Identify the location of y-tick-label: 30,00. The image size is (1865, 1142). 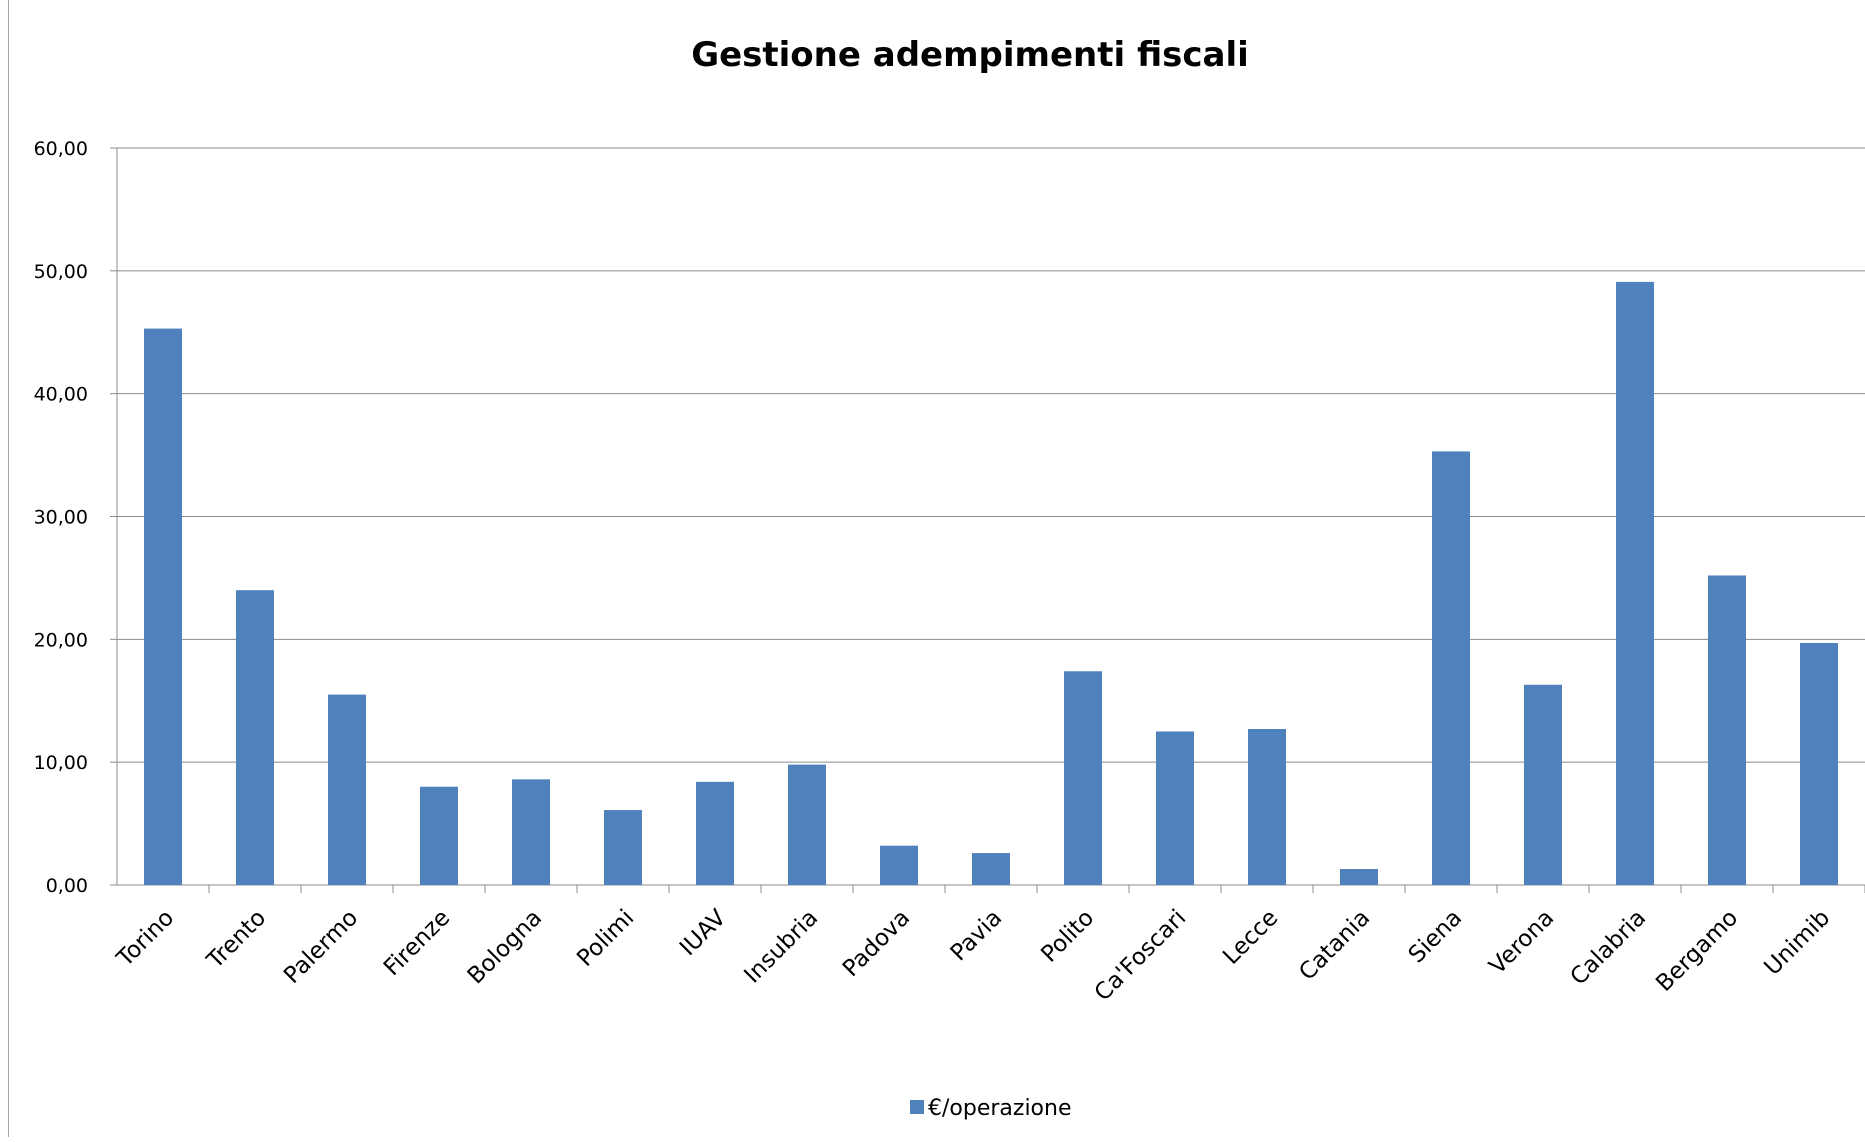
(61, 518).